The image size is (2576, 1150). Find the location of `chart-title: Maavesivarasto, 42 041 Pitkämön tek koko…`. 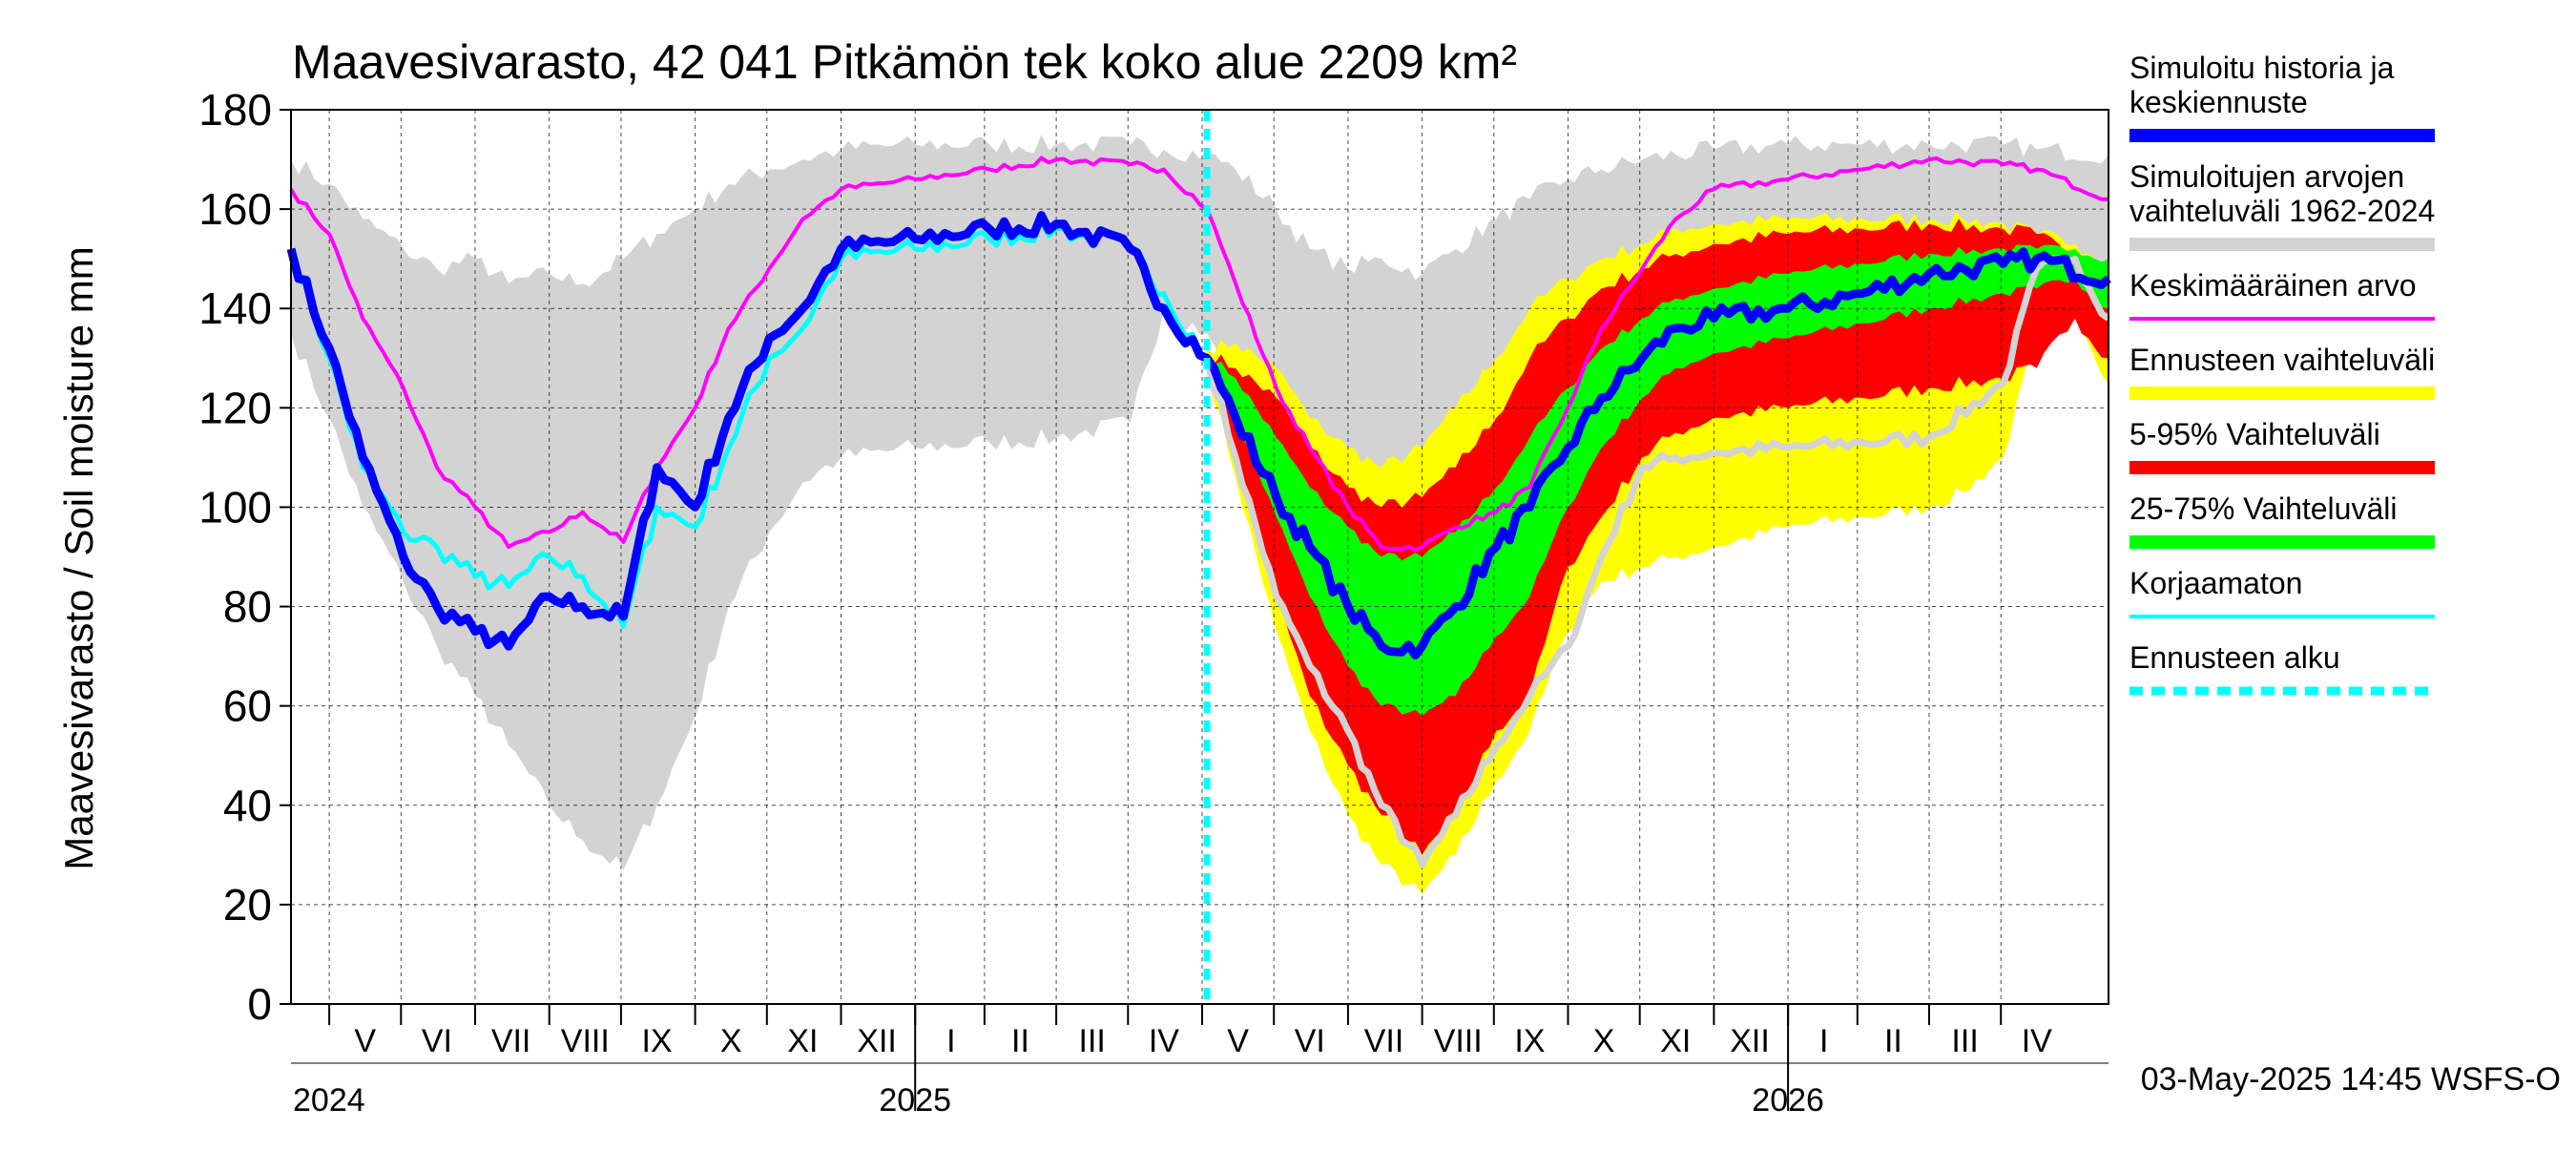

chart-title: Maavesivarasto, 42 041 Pitkämön tek koko… is located at coordinates (904, 62).